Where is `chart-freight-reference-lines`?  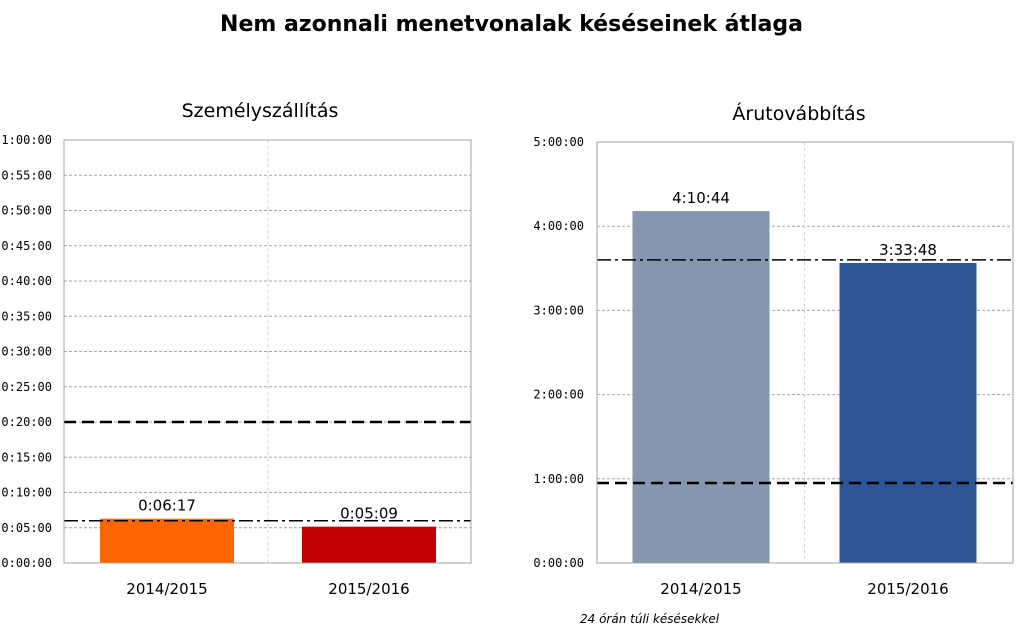
chart-freight-reference-lines is located at coordinates (805, 372).